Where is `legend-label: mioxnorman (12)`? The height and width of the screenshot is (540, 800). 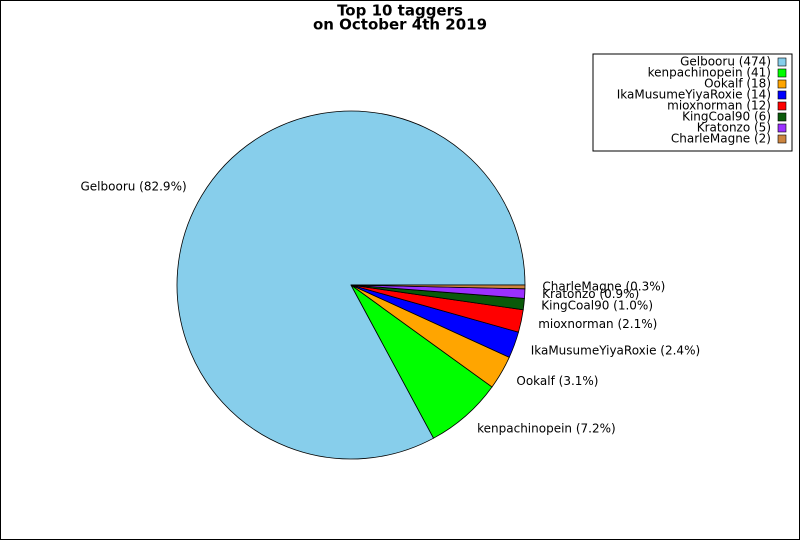 legend-label: mioxnorman (12) is located at coordinates (719, 106).